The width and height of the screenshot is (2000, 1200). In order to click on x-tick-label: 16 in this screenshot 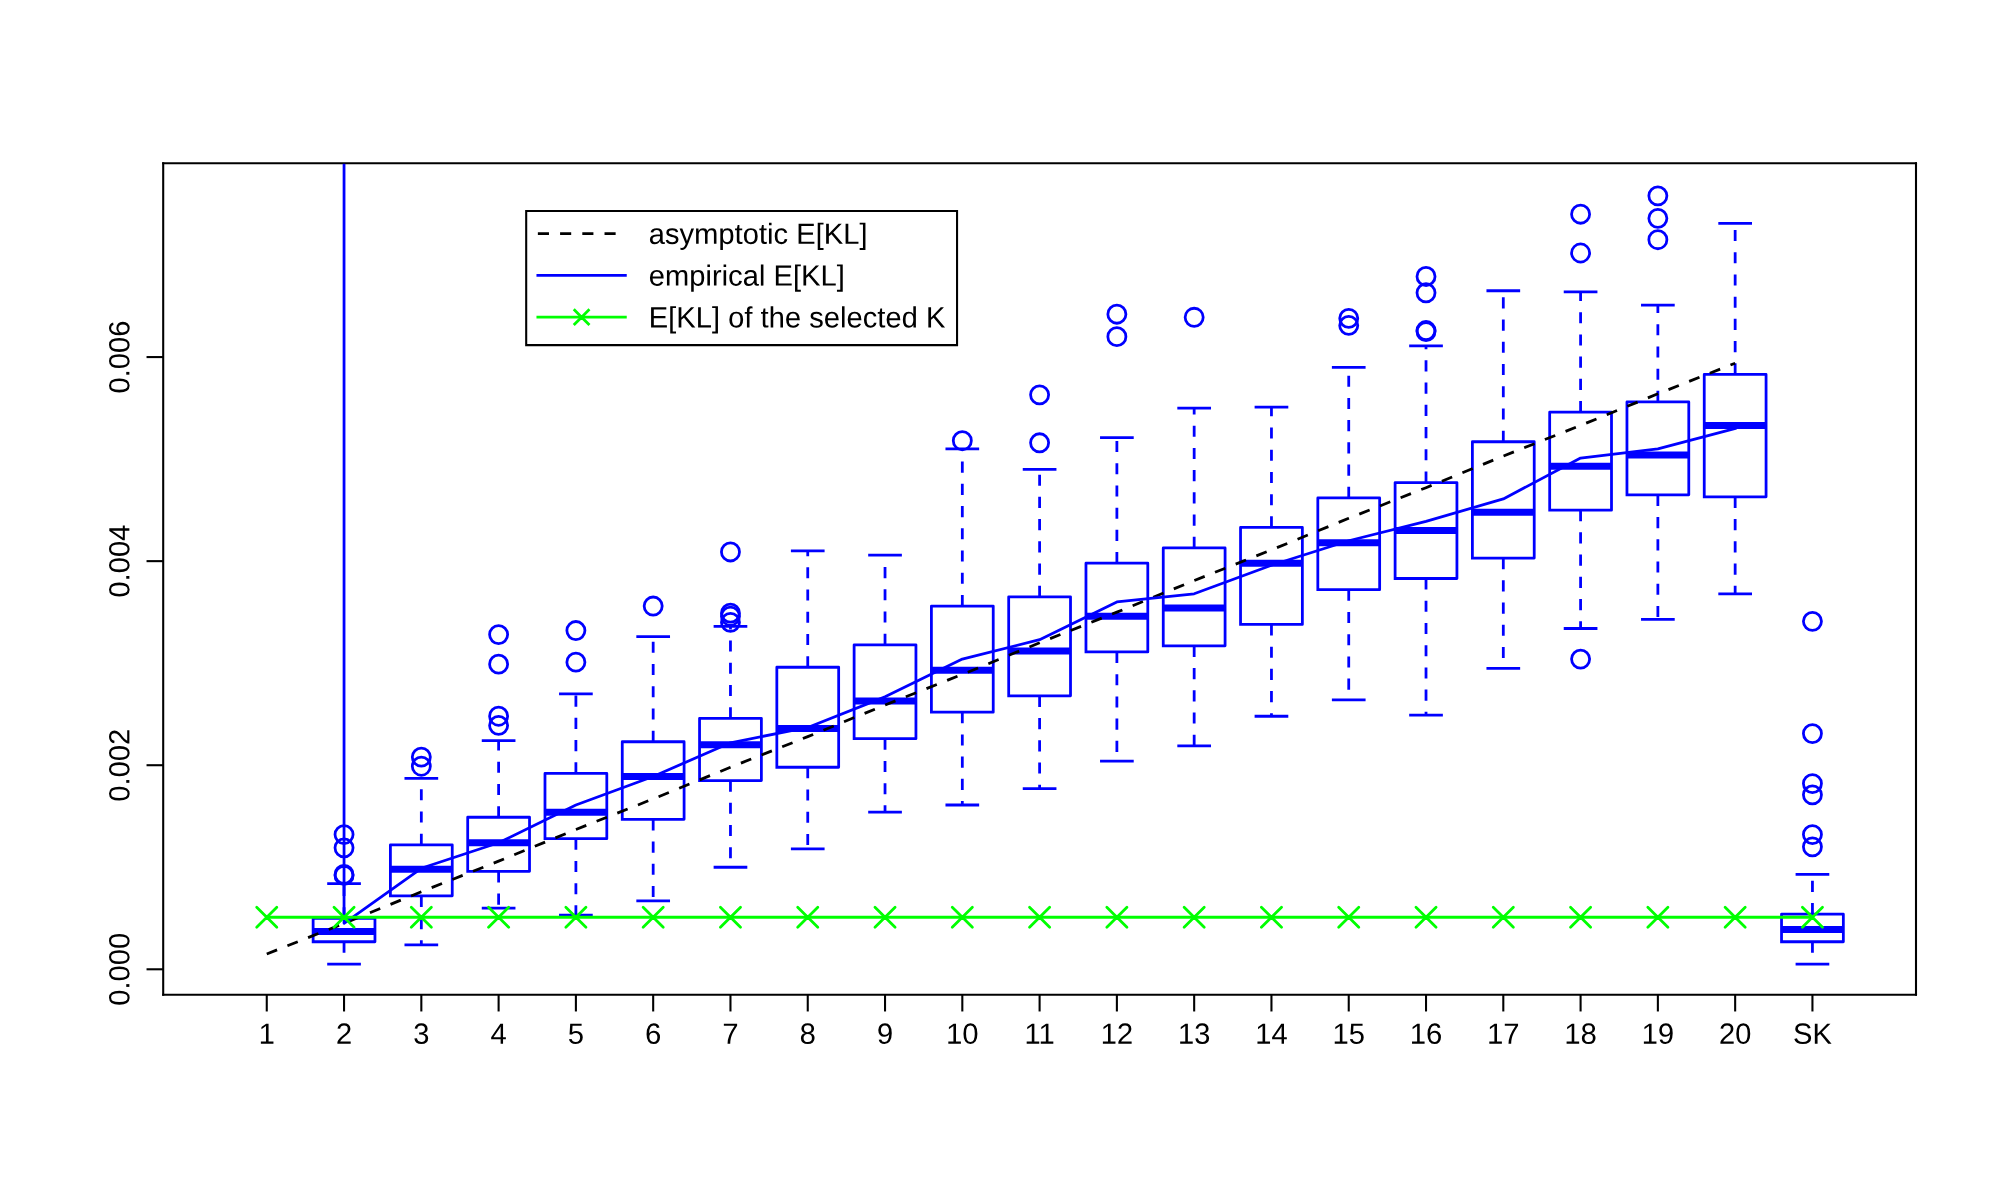, I will do `click(1426, 1033)`.